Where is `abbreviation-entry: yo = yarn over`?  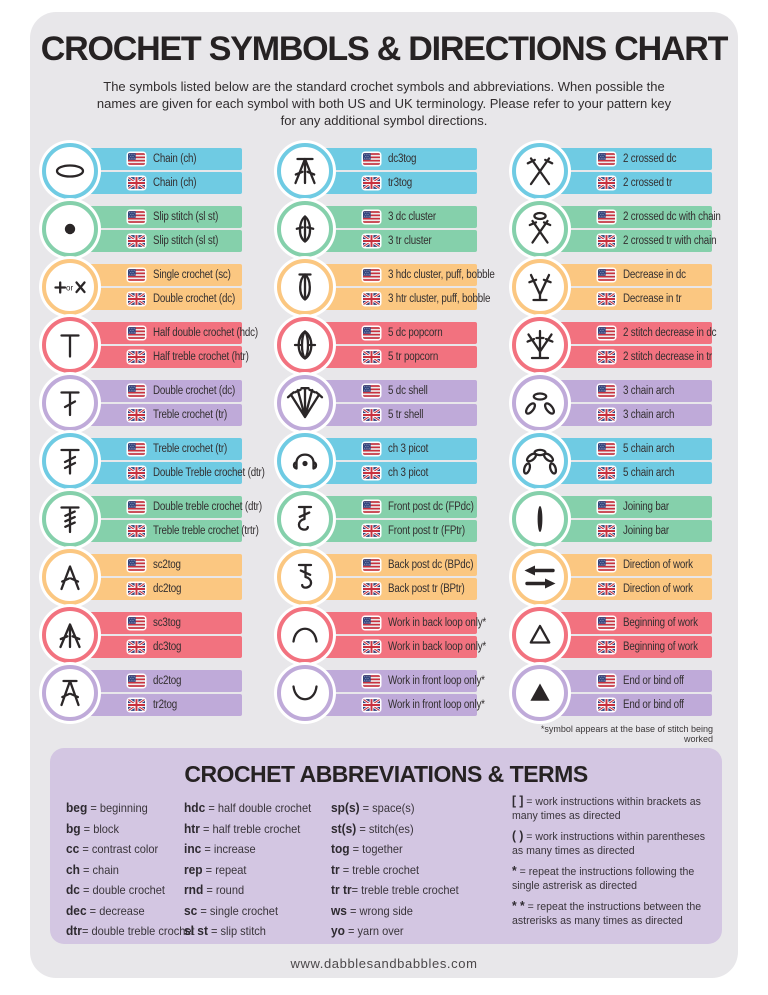 abbreviation-entry: yo = yarn over is located at coordinates (395, 931).